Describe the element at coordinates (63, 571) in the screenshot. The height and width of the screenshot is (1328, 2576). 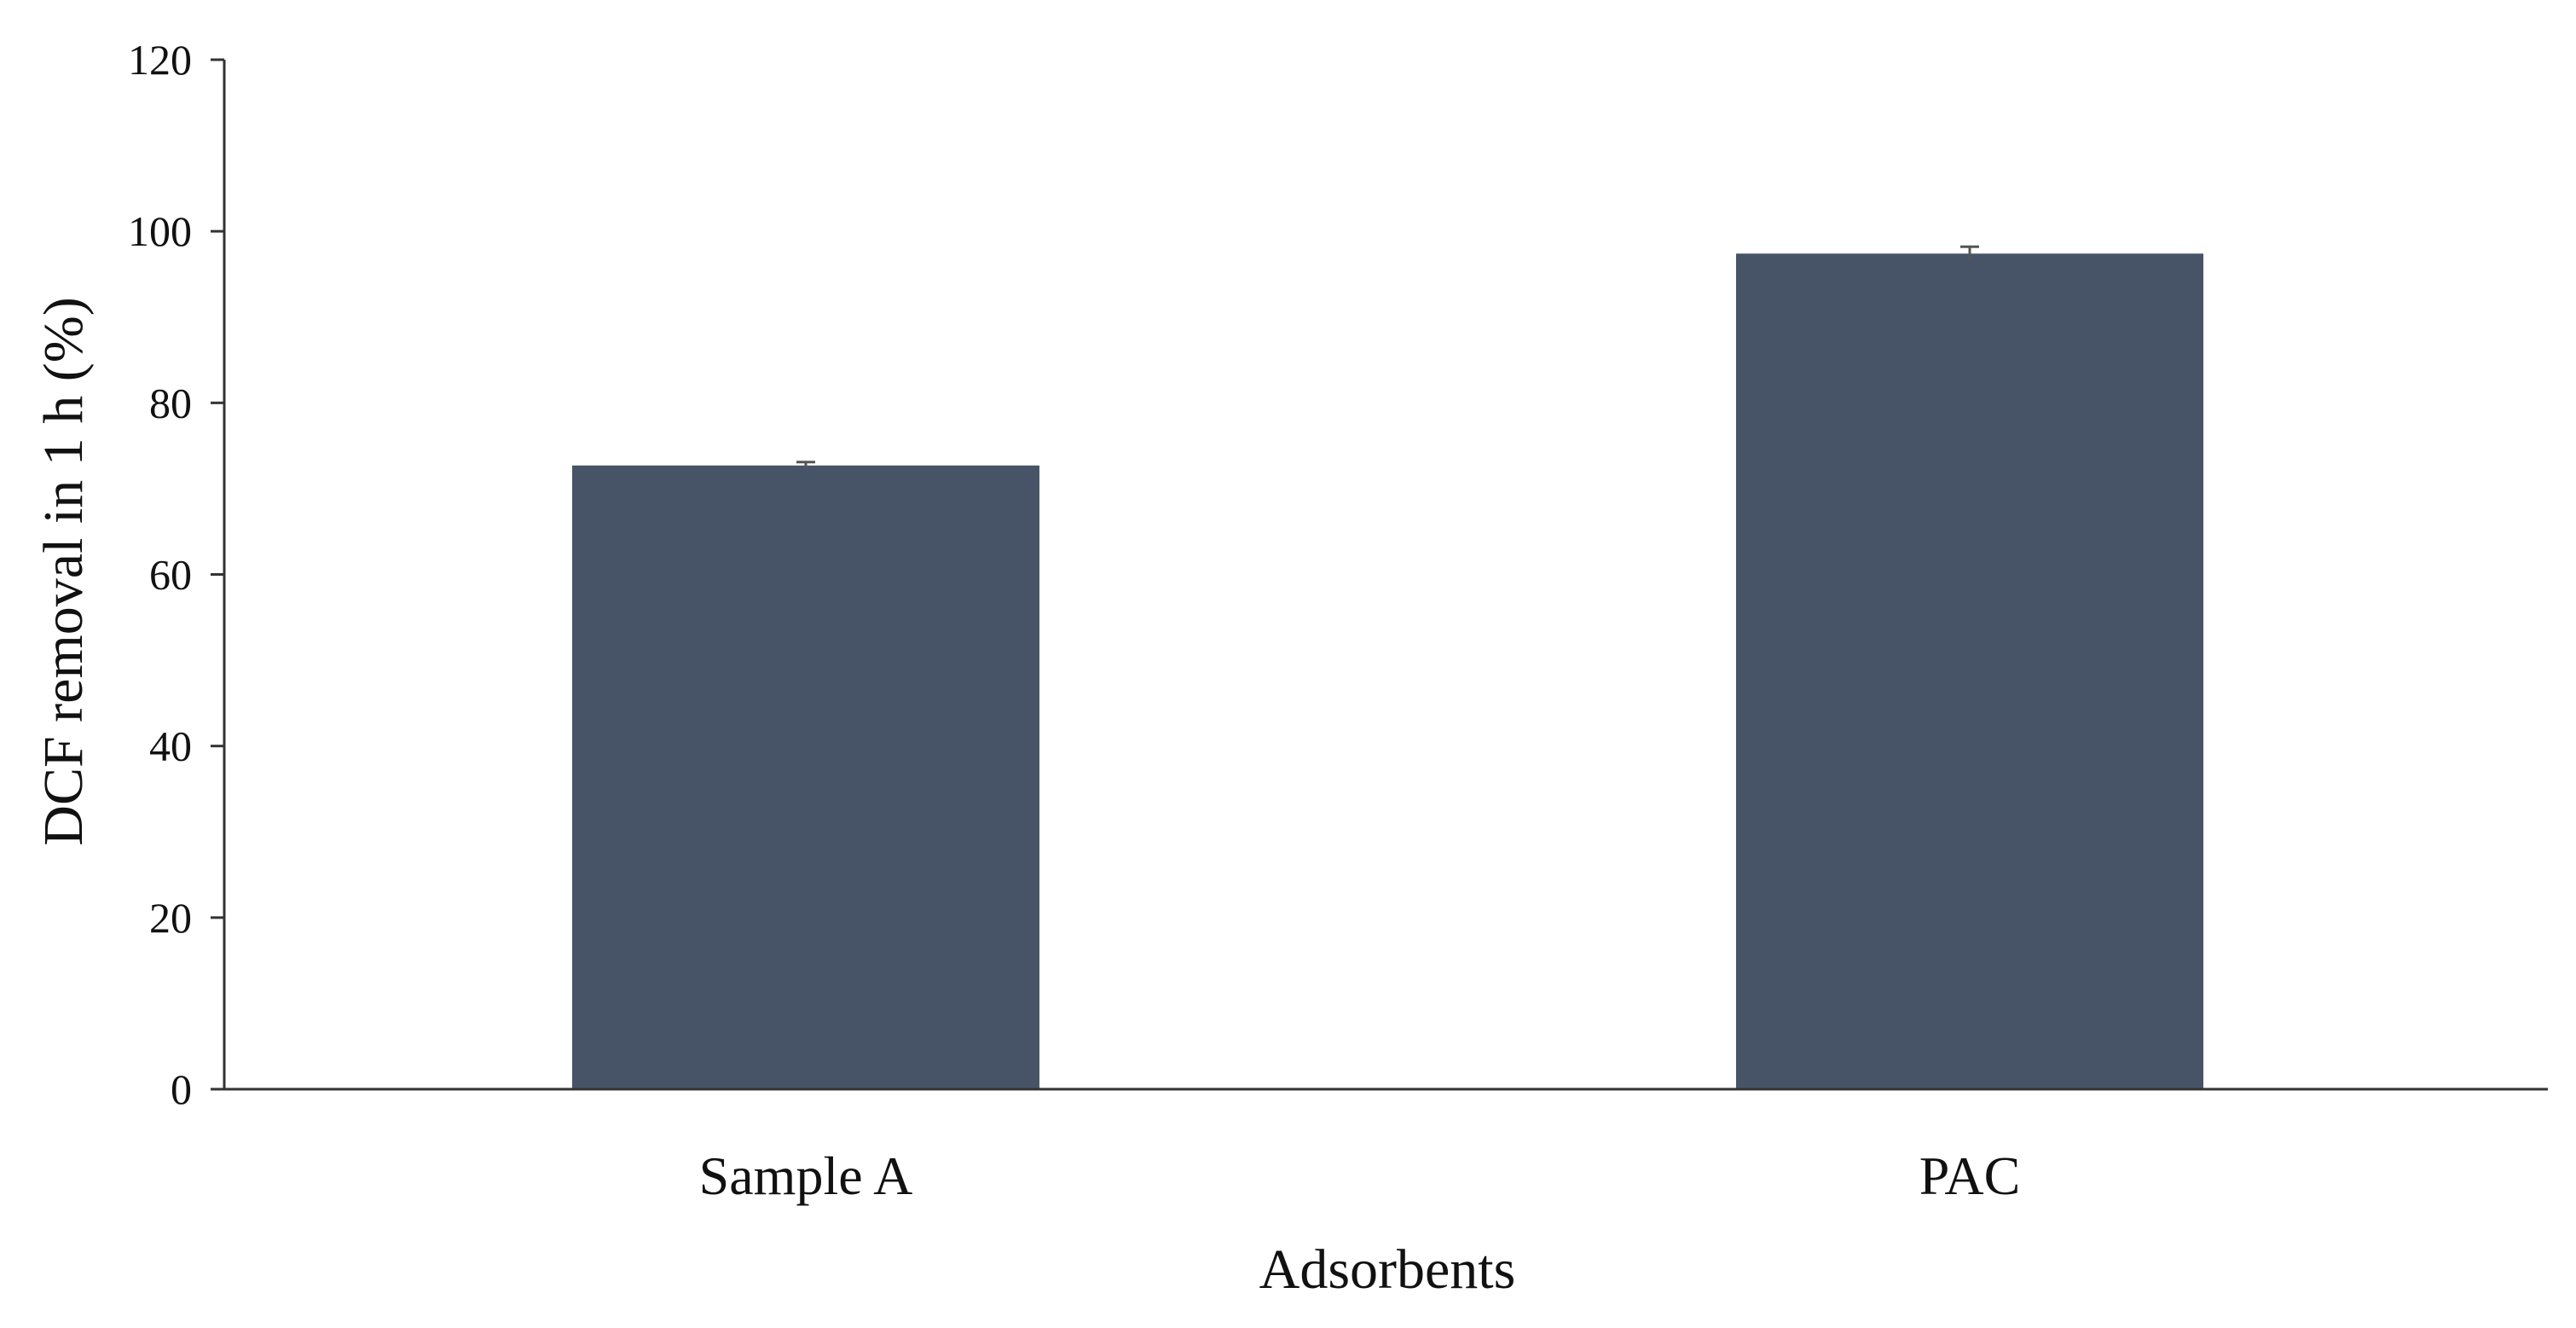
I see `y-axis-title: DCF removal in 1 h (%)` at that location.